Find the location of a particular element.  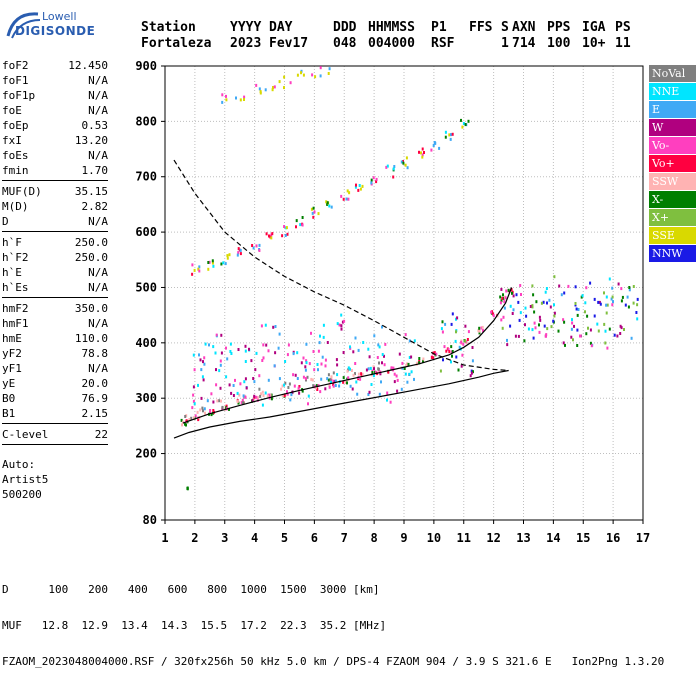

param-key: foF1 is located at coordinates (15, 80).